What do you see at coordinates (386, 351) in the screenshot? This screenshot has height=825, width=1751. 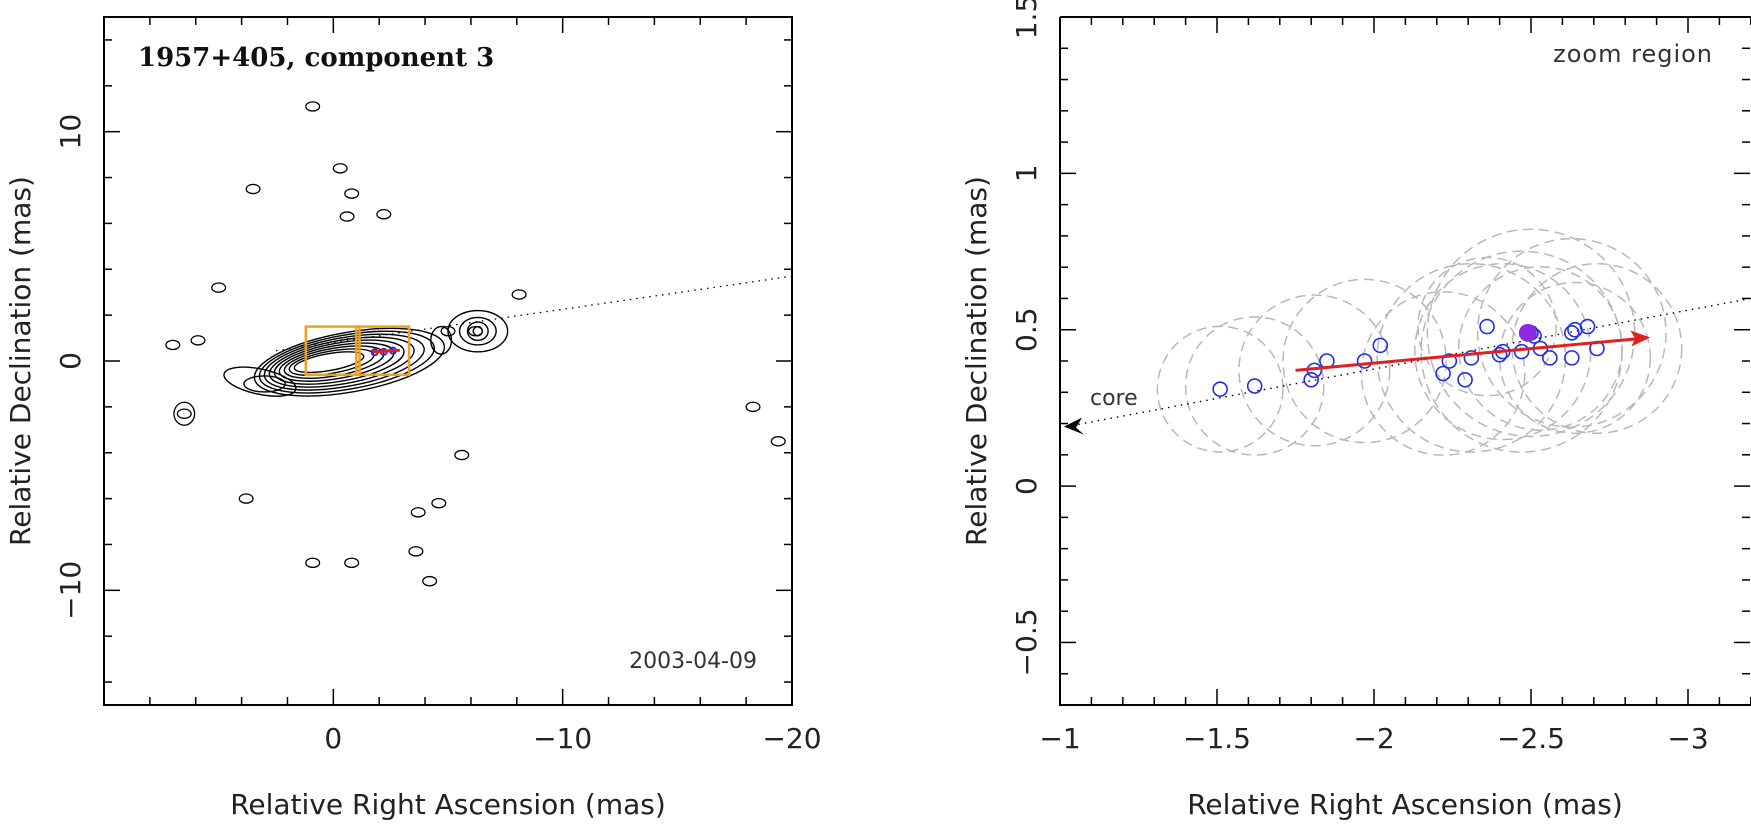 I see `motion-vector-small` at bounding box center [386, 351].